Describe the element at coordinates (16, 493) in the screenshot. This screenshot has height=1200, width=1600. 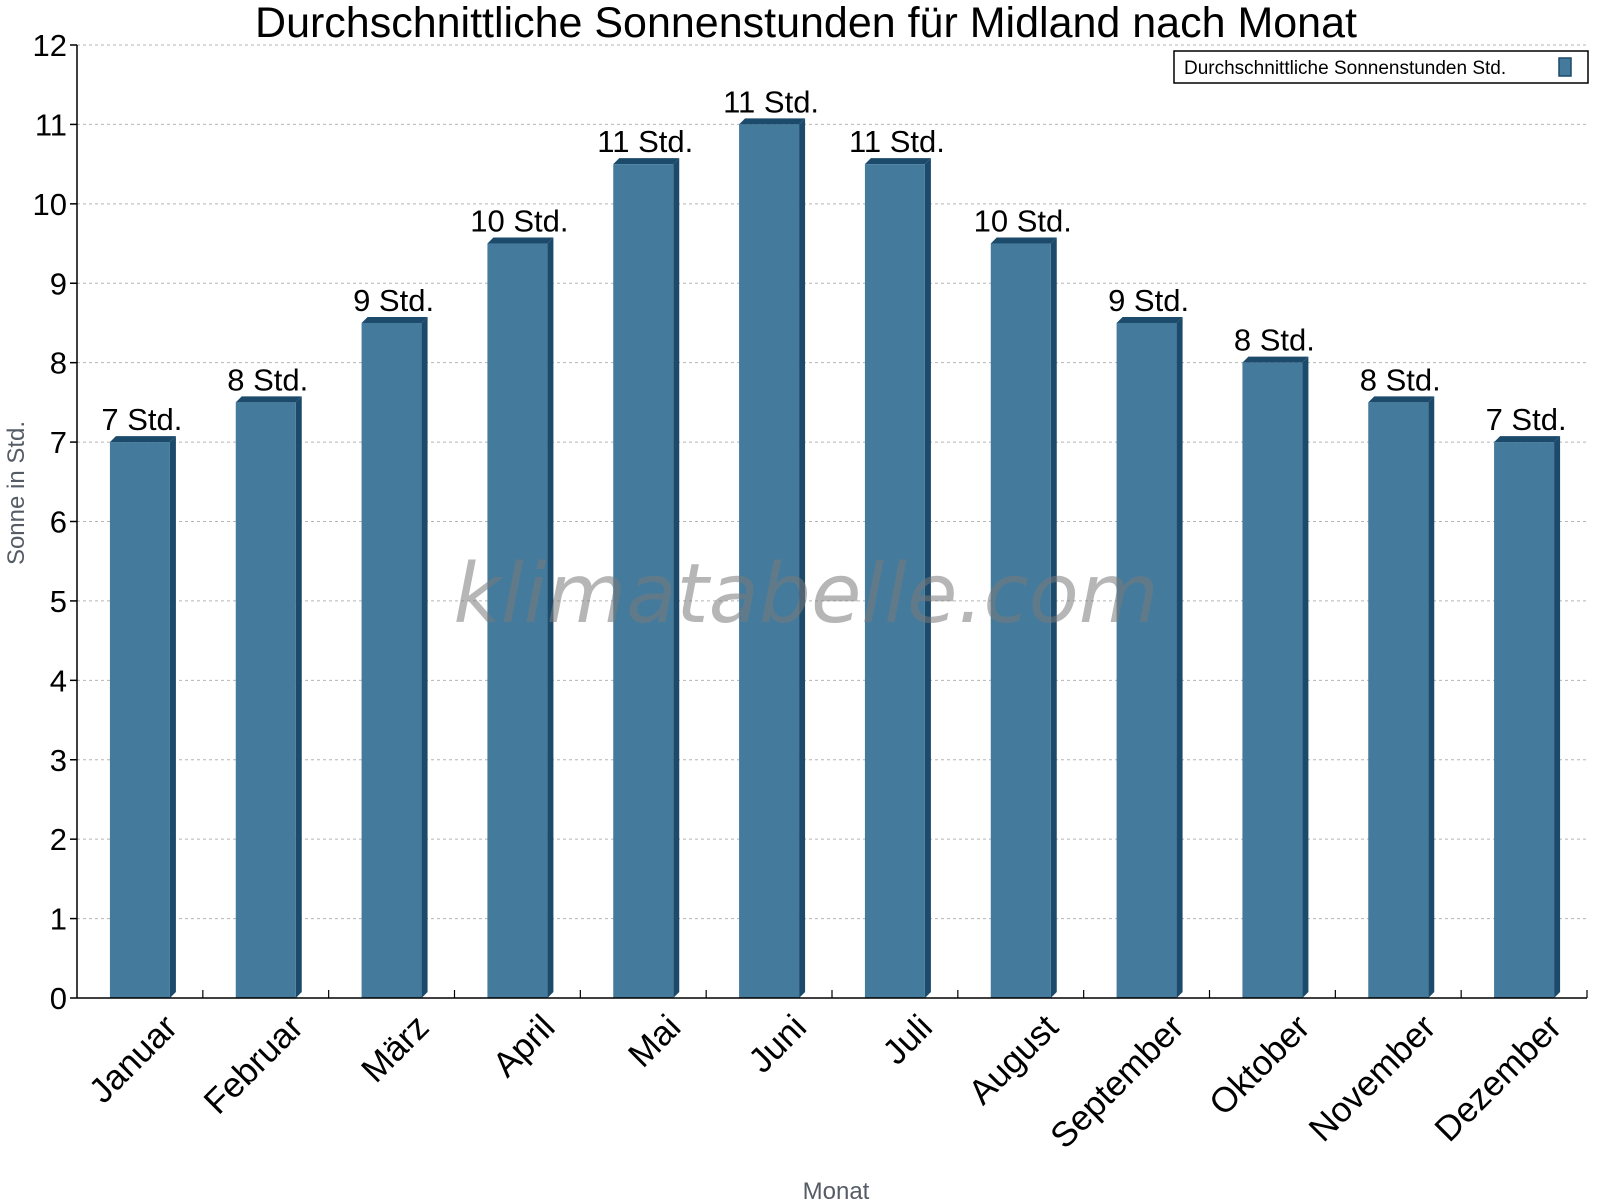
I see `y-axis-title: Sonne in Std.` at that location.